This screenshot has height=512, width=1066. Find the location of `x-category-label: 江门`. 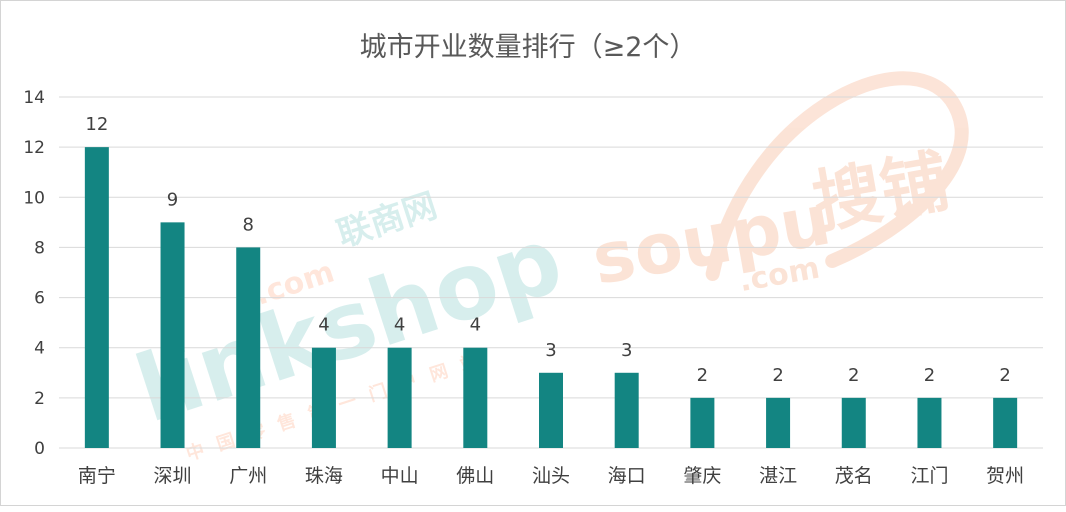

x-category-label: 江门 is located at coordinates (929, 476).